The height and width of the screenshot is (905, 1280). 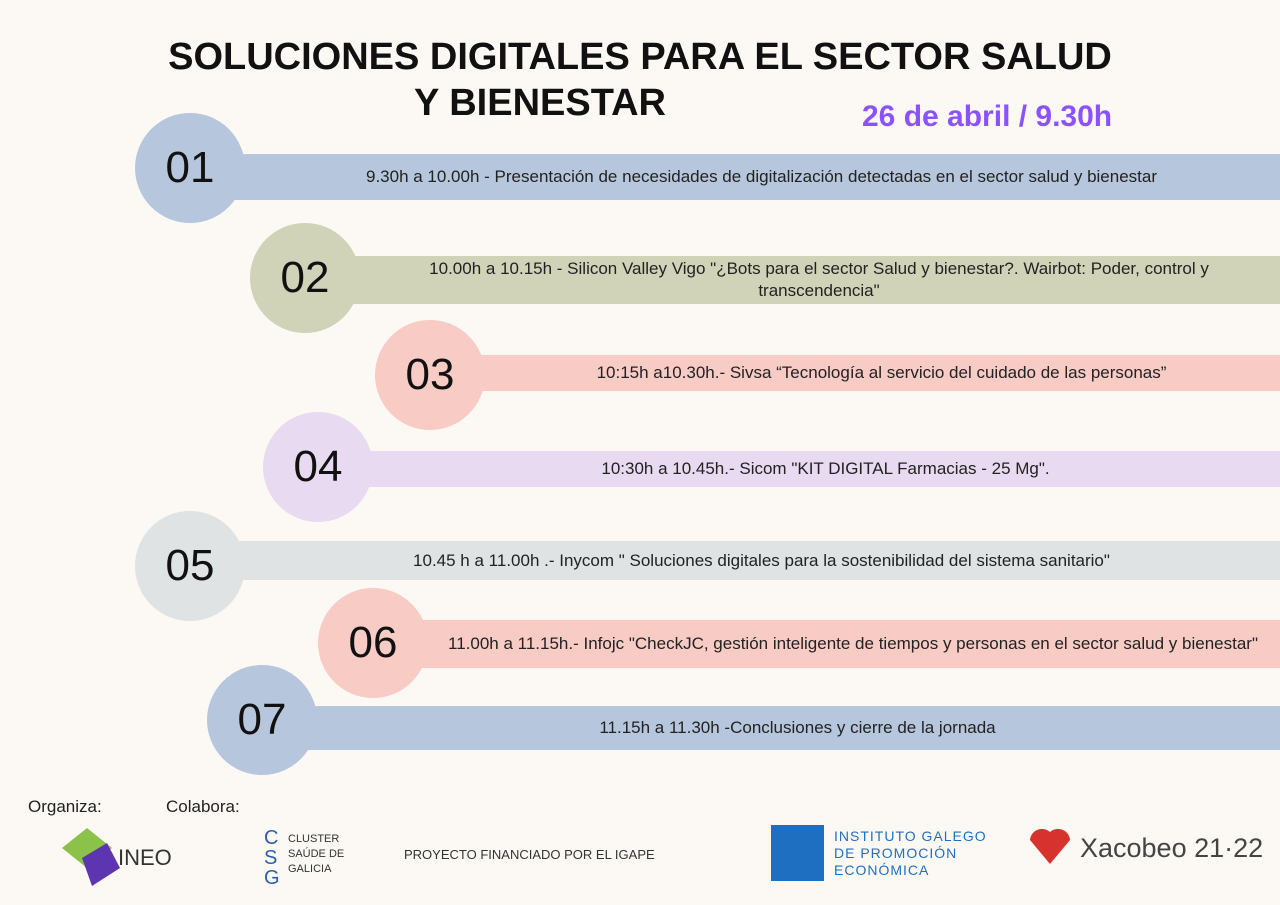 I want to click on svg-text: C, so click(x=271, y=838).